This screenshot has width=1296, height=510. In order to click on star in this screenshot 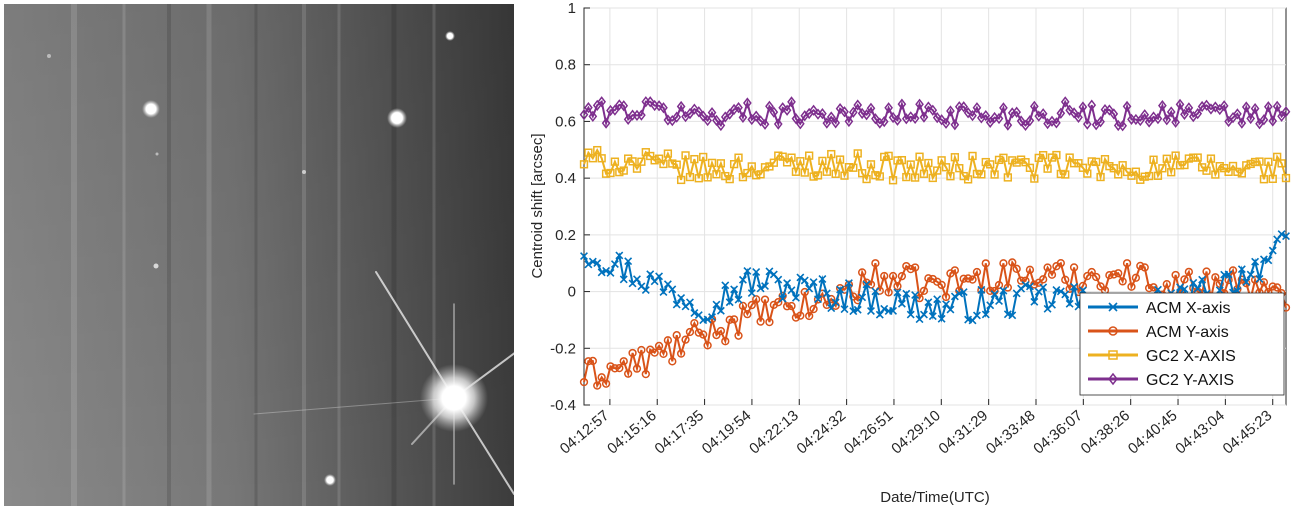, I will do `click(156, 266)`.